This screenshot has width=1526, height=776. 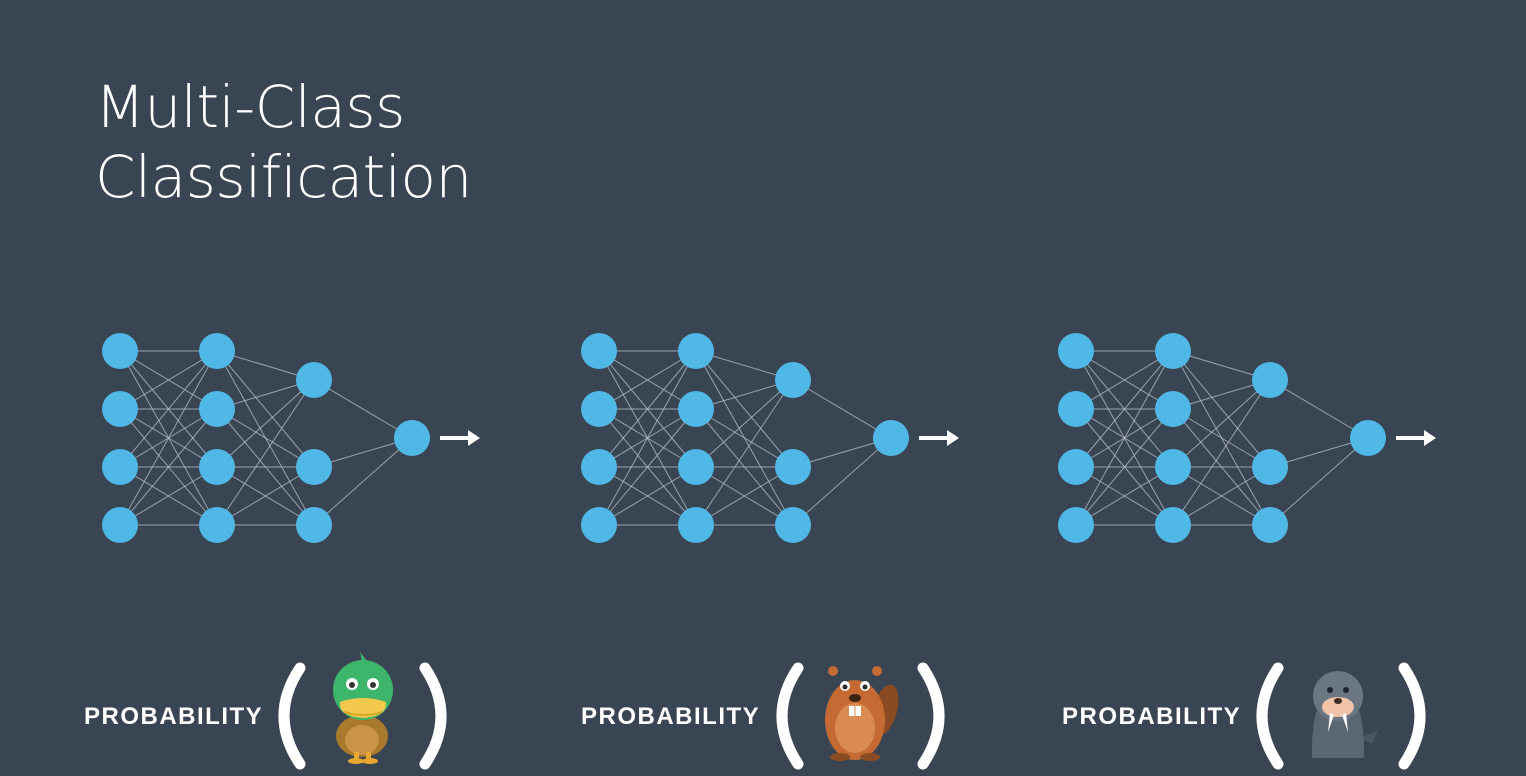 I want to click on title-line-2: Classification, so click(x=283, y=177).